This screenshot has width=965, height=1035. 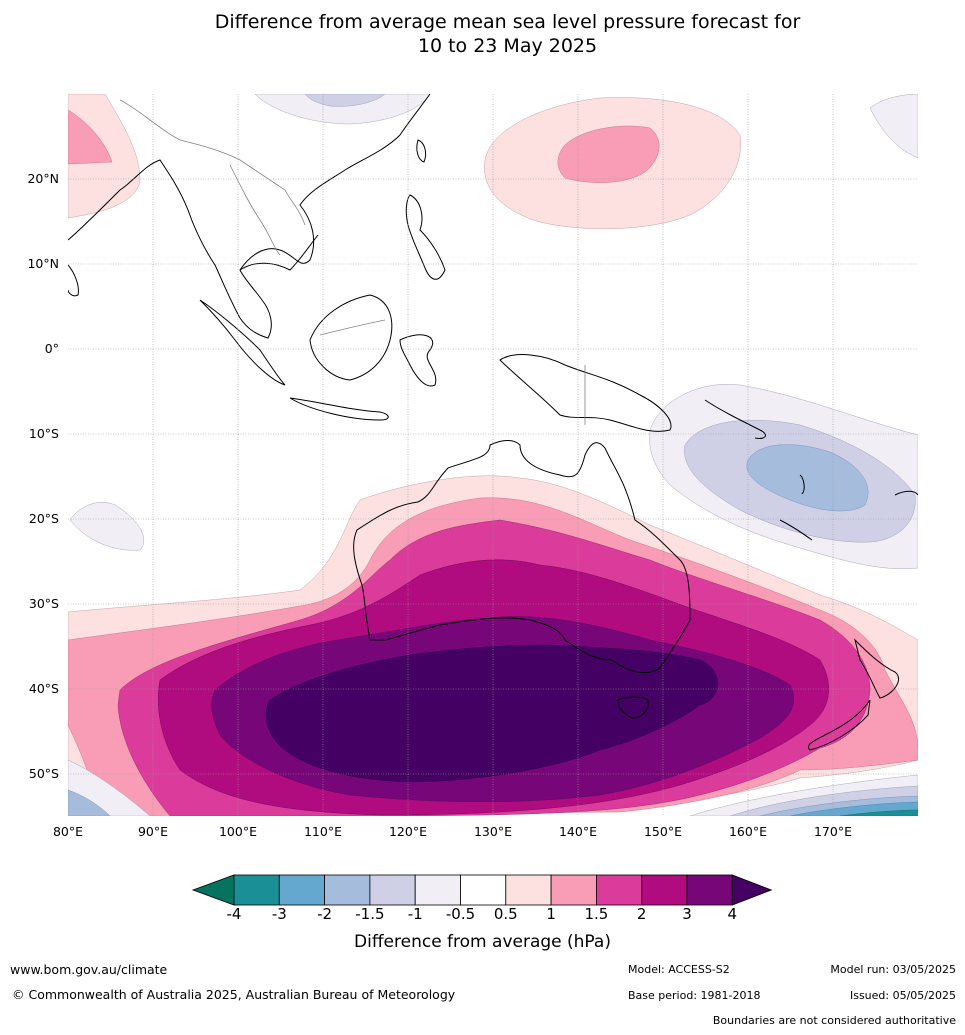 I want to click on longitude-label: 140°E, so click(x=578, y=831).